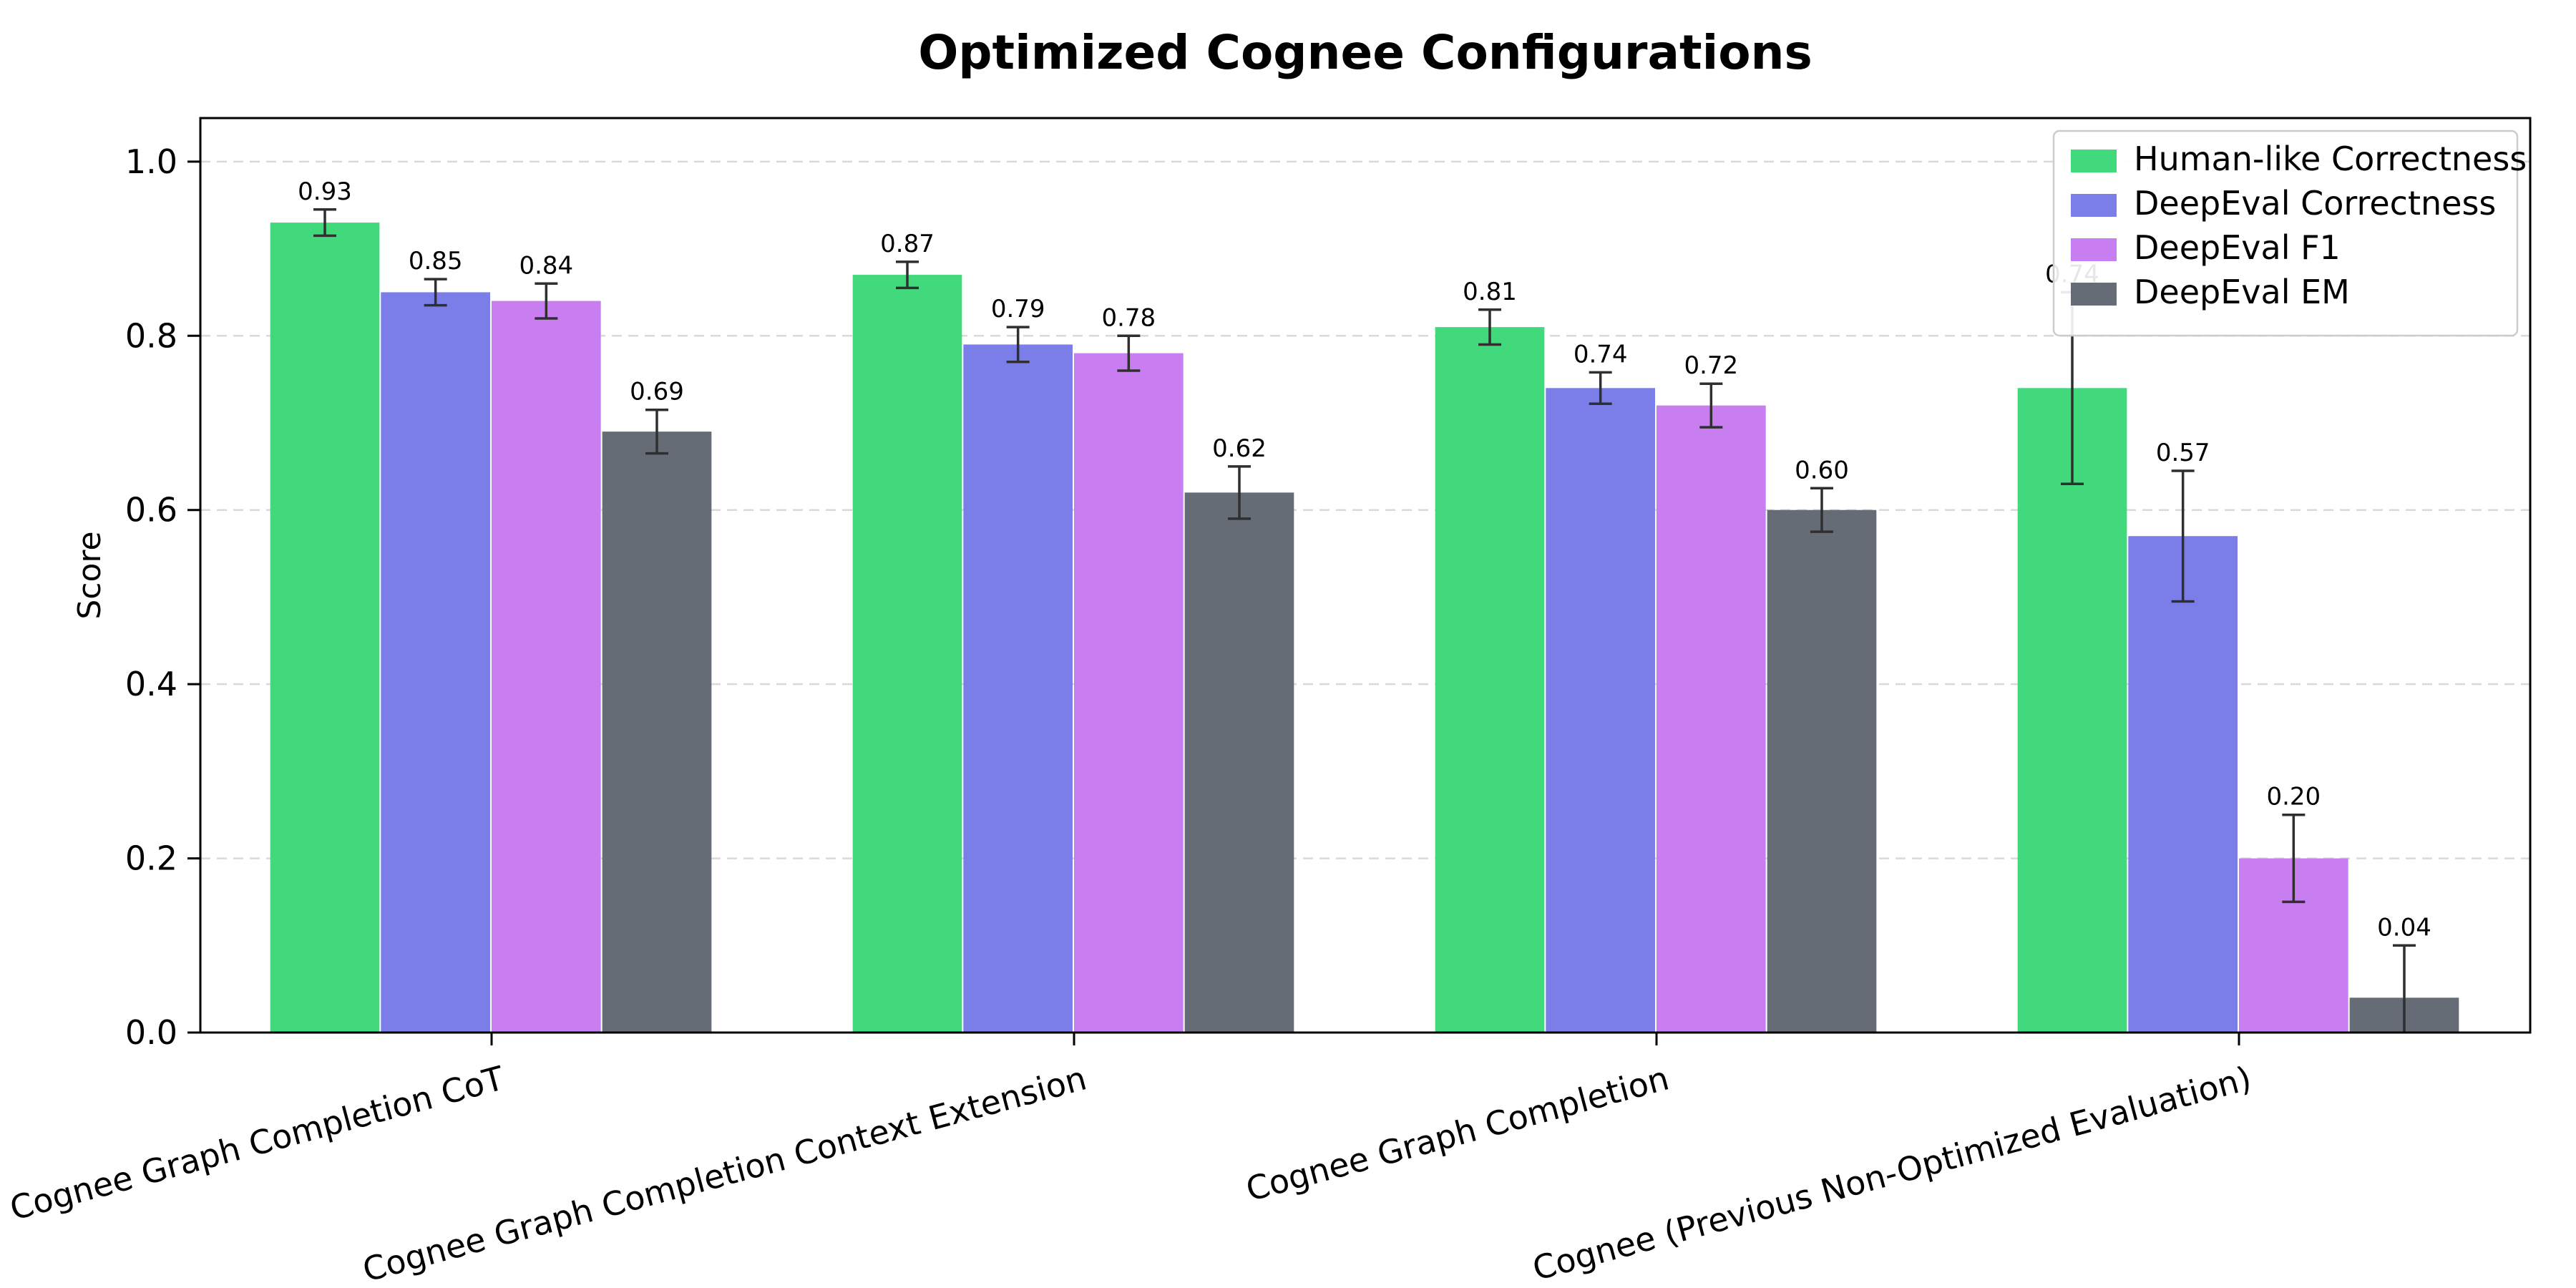 Image resolution: width=2576 pixels, height=1288 pixels. I want to click on legend-label: DeepEval EM, so click(2242, 292).